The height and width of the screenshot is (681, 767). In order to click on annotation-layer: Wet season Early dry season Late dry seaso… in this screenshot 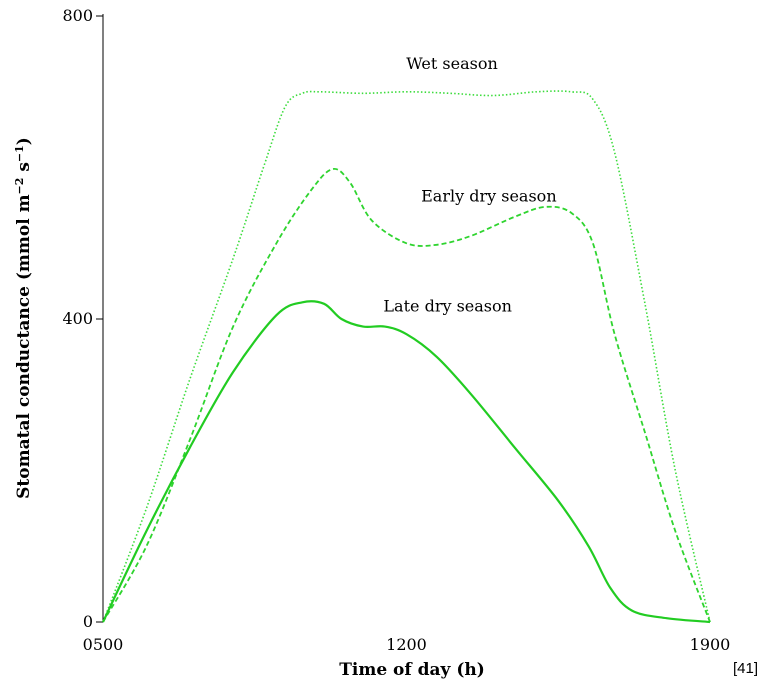, I will do `click(469, 184)`.